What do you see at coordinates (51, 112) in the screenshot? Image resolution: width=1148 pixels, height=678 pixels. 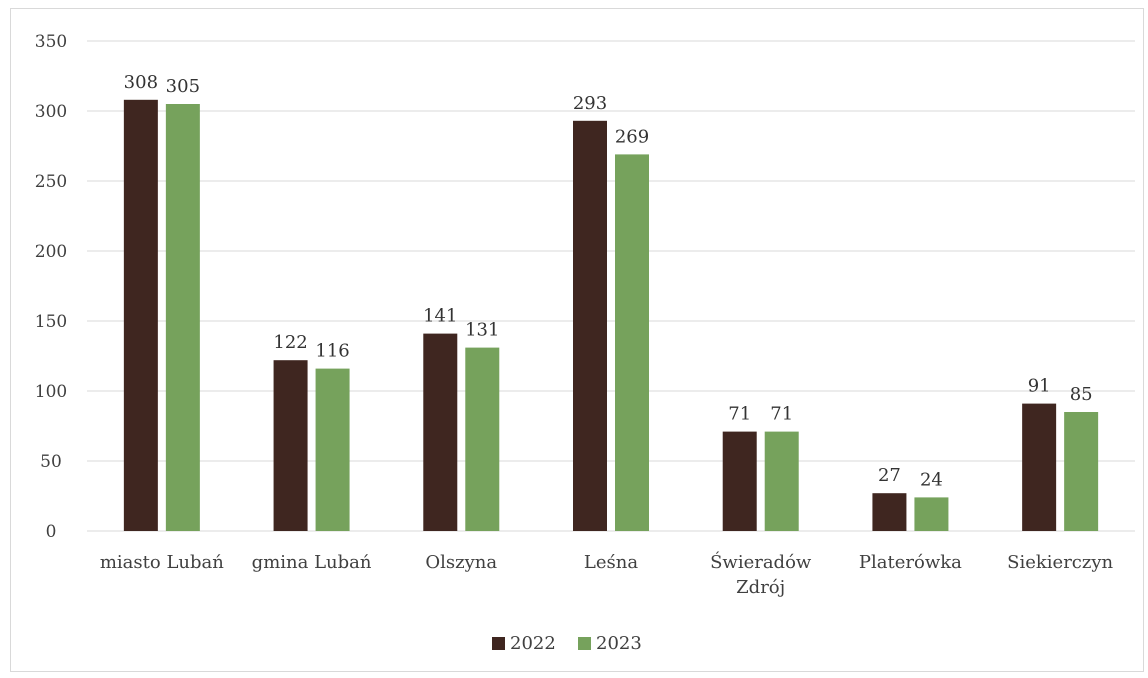 I see `y-tick-label: 300` at bounding box center [51, 112].